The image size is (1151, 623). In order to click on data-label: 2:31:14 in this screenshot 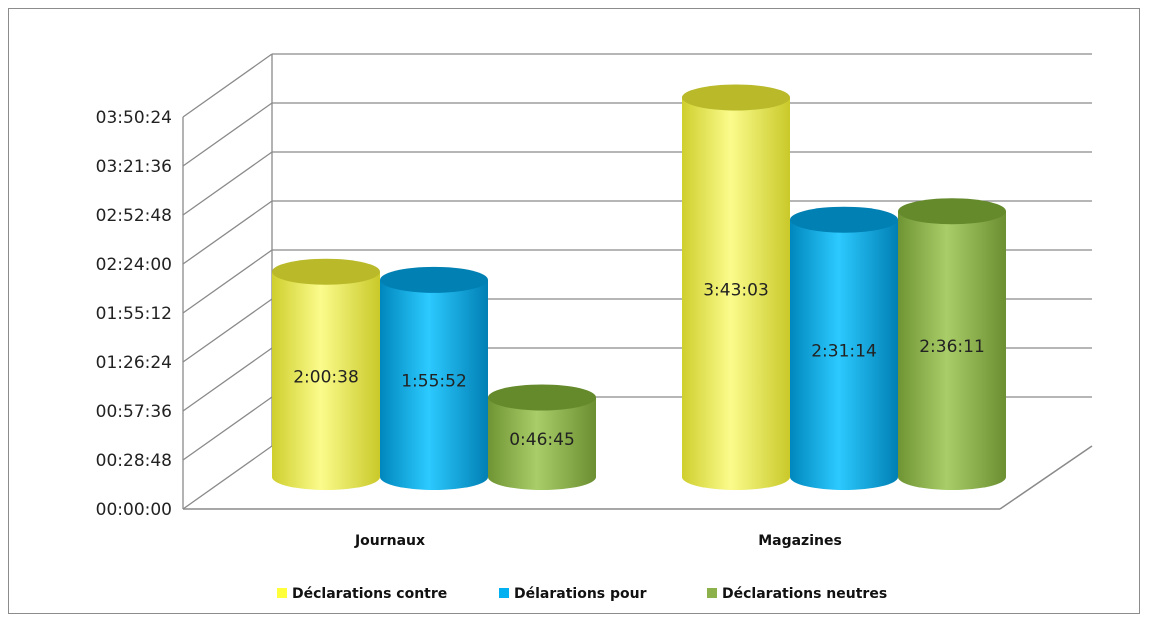, I will do `click(844, 351)`.